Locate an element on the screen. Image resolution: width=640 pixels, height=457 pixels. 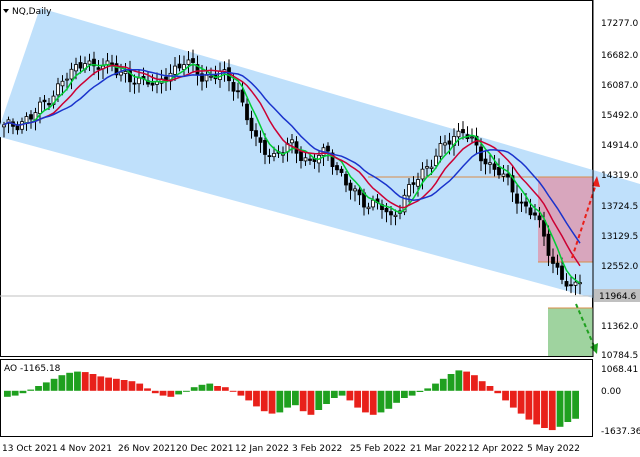
ao-tick: 1068.41 is located at coordinates (619, 370).